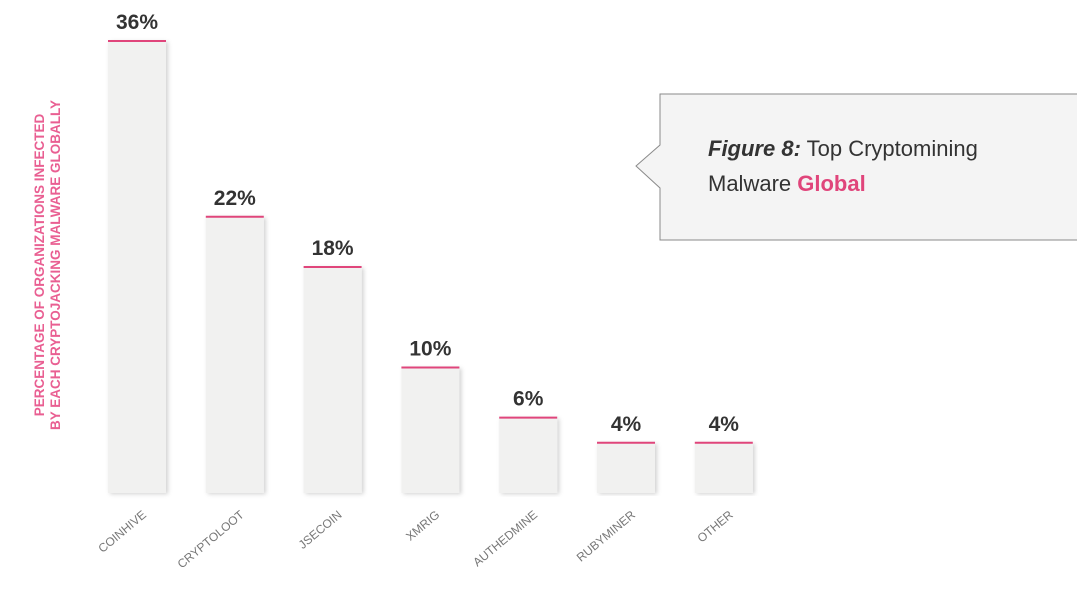  Describe the element at coordinates (892, 148) in the screenshot. I see `figure-title: Top Cryptomining` at that location.